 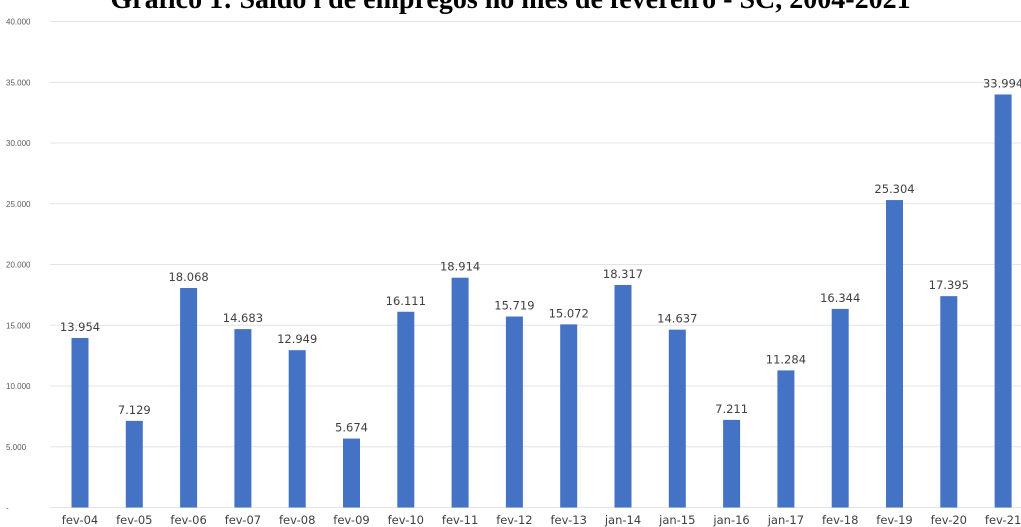 I want to click on data-label: 14.683, so click(x=243, y=318).